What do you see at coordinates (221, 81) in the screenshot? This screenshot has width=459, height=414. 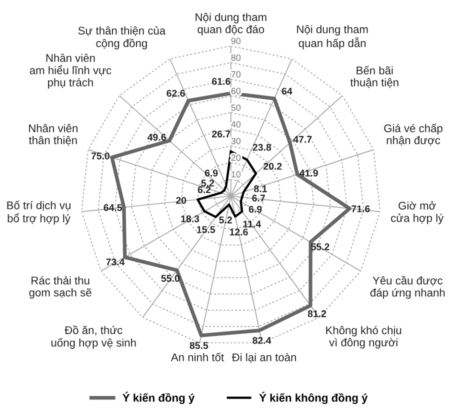 I see `data-label: 61.6` at bounding box center [221, 81].